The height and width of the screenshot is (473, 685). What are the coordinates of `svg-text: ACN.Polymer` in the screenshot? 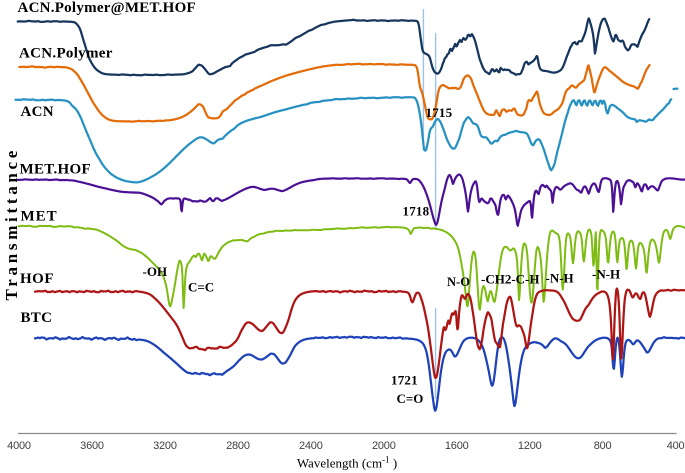 It's located at (66, 54).